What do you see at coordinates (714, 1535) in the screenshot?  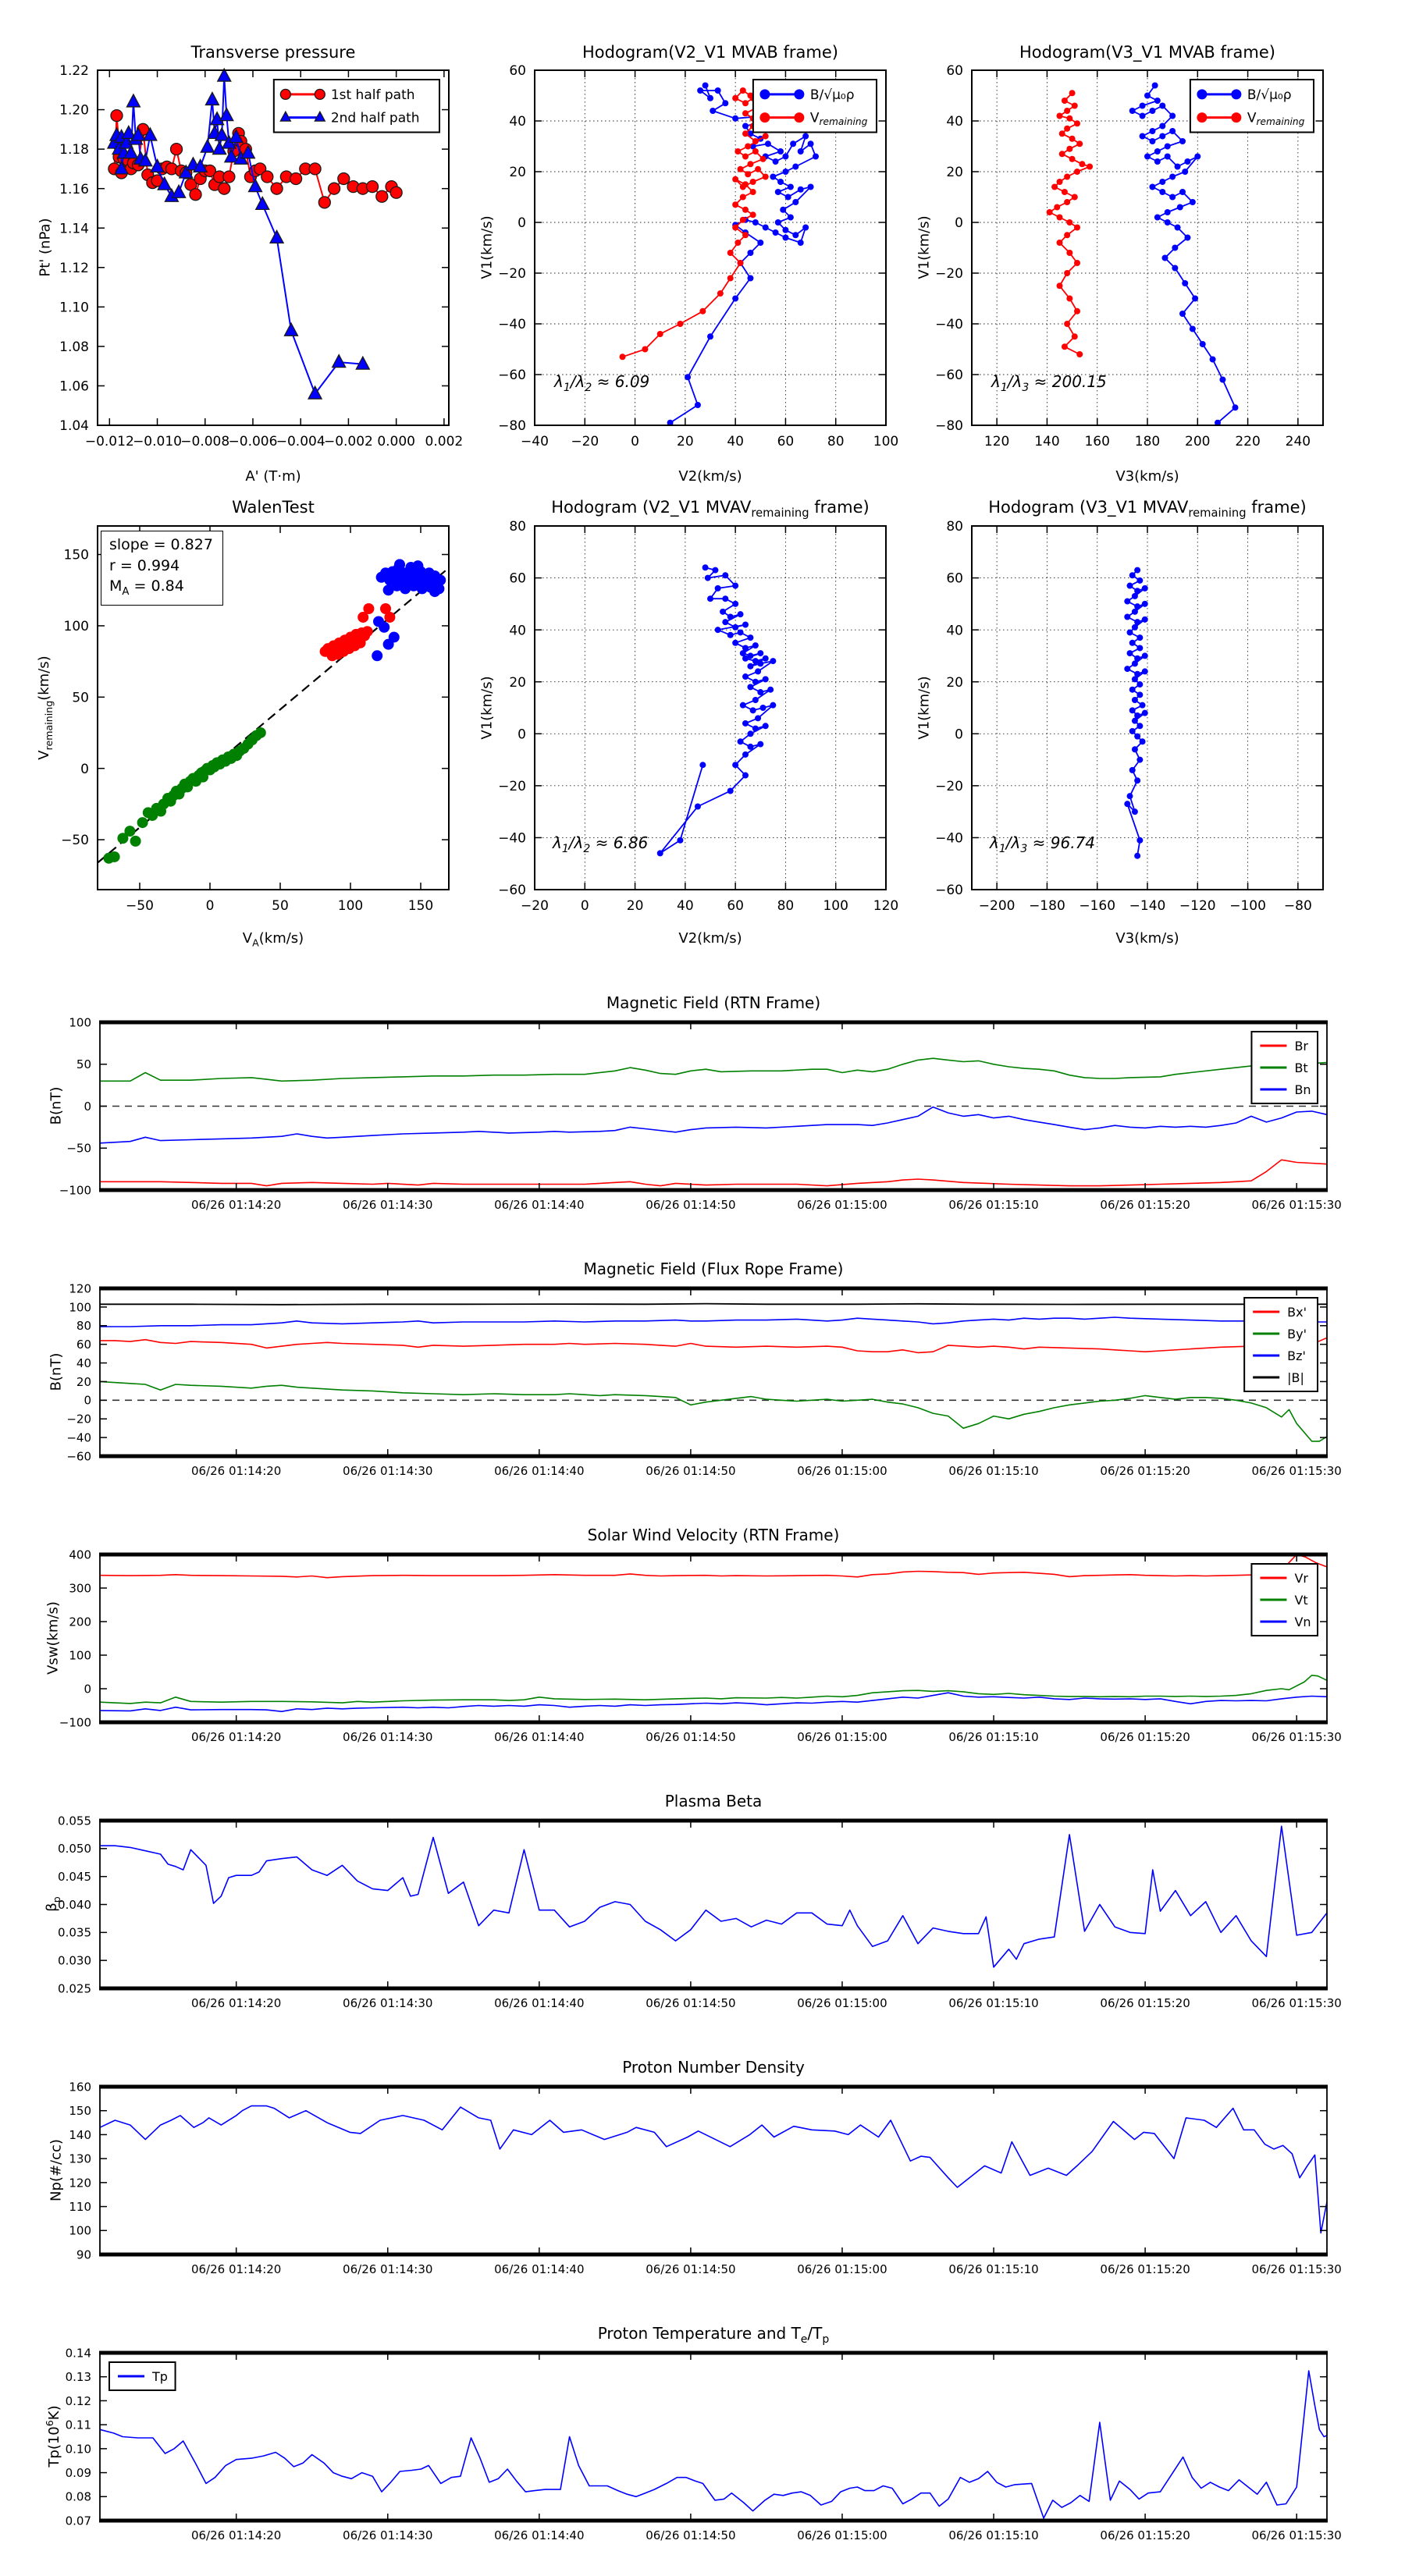 I see `chart-title: Solar Wind Velocity (RTN Frame)` at bounding box center [714, 1535].